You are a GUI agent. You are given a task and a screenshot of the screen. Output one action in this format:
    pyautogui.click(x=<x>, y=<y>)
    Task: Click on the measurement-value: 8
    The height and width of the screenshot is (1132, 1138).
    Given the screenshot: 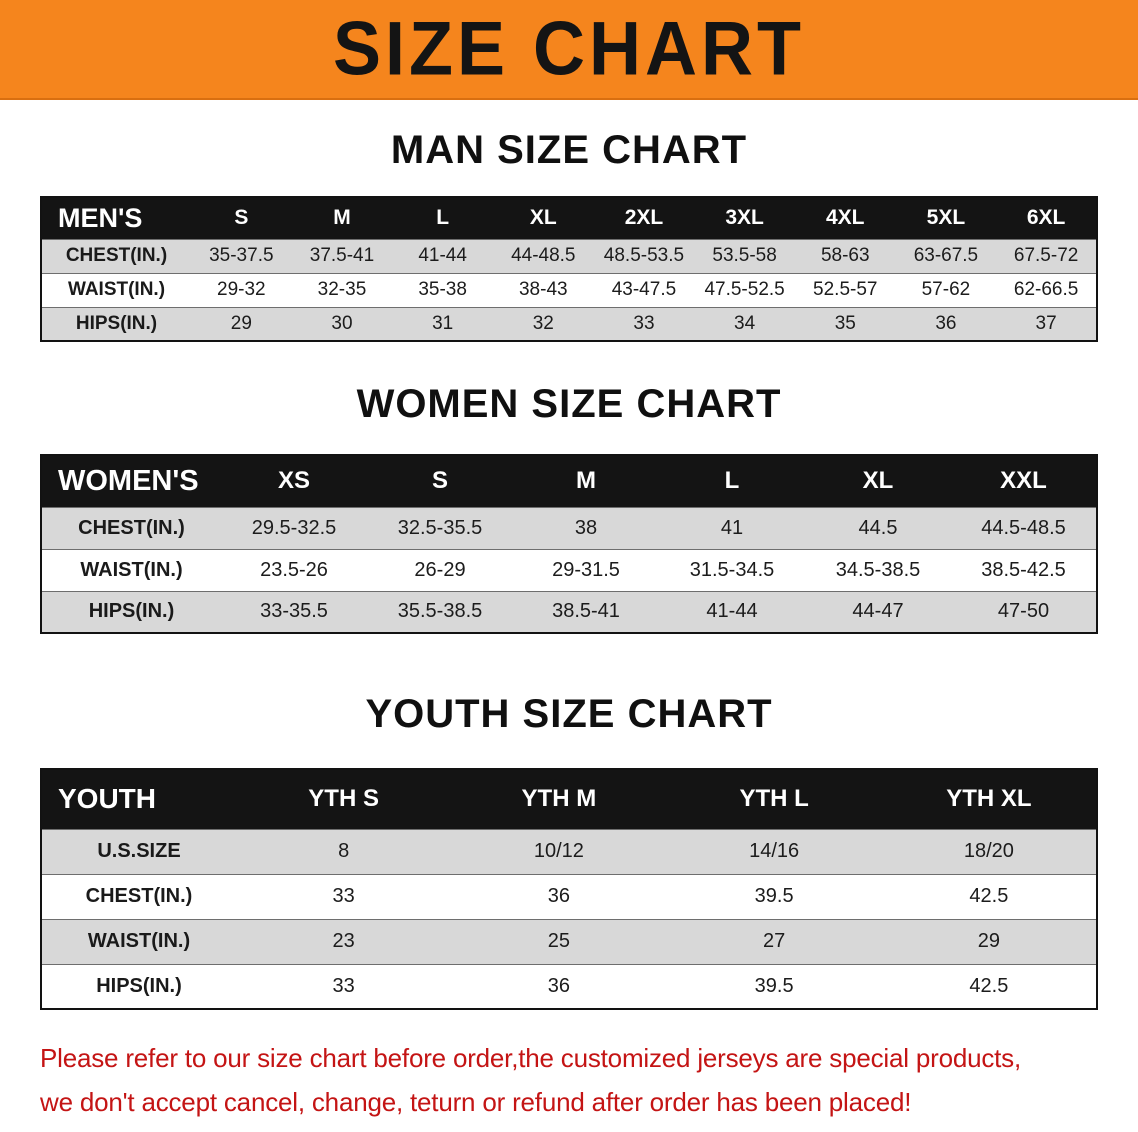 What is the action you would take?
    pyautogui.click(x=344, y=851)
    